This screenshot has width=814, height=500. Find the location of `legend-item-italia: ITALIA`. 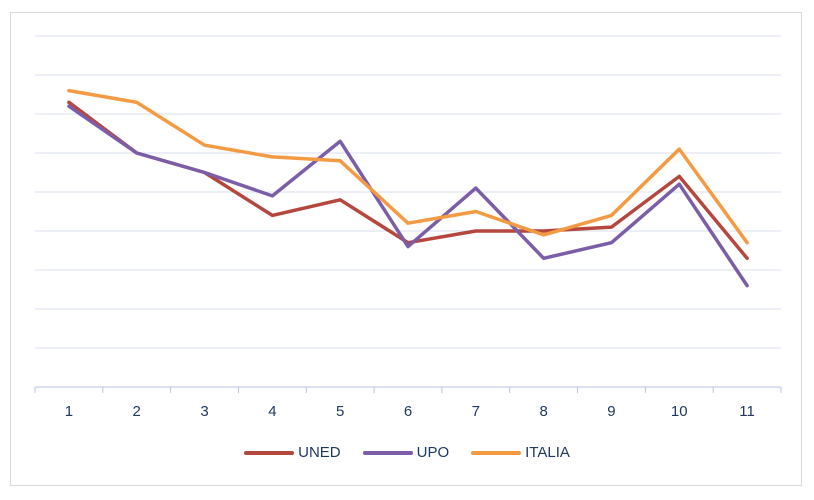

legend-item-italia: ITALIA is located at coordinates (520, 452).